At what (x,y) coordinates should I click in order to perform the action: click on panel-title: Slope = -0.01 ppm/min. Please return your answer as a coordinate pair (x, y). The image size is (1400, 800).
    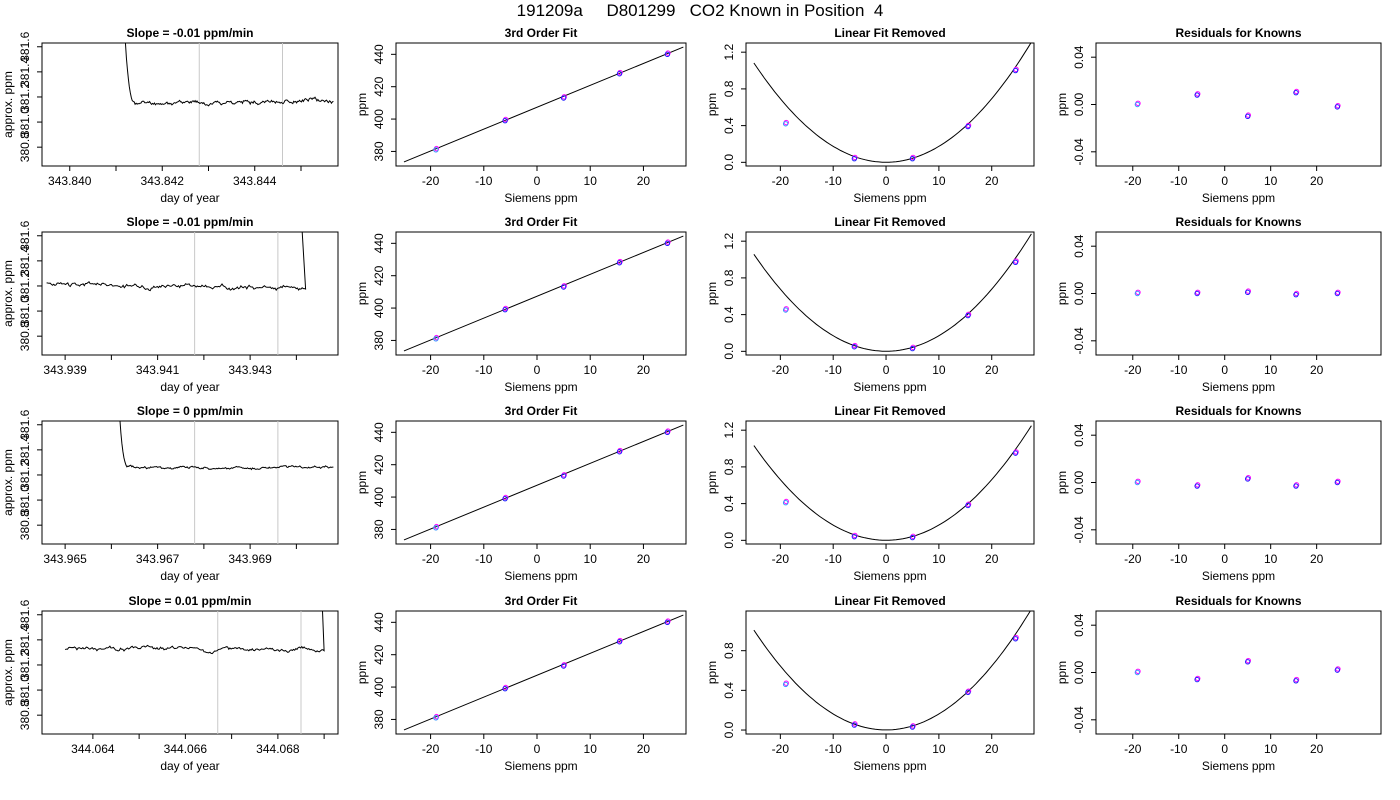
    Looking at the image, I should click on (189, 33).